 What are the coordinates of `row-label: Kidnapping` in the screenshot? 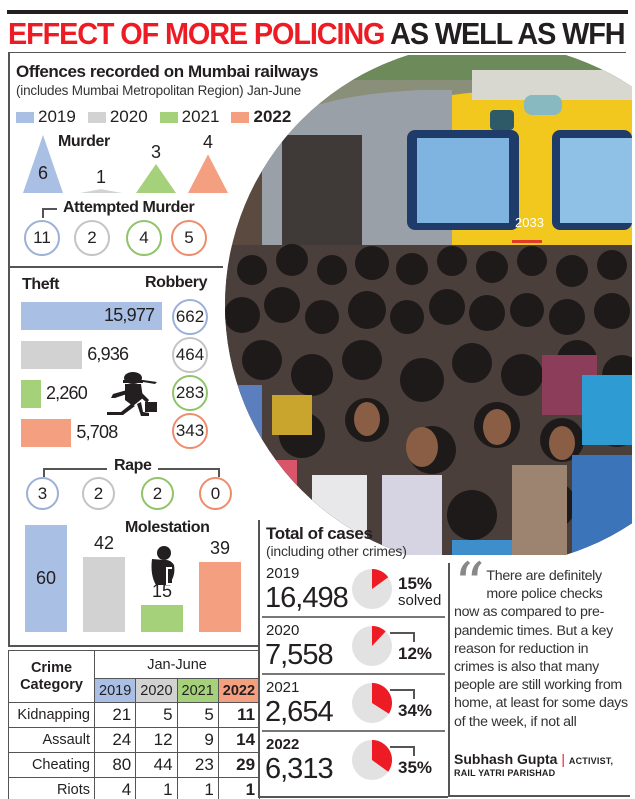 It's located at (51, 715).